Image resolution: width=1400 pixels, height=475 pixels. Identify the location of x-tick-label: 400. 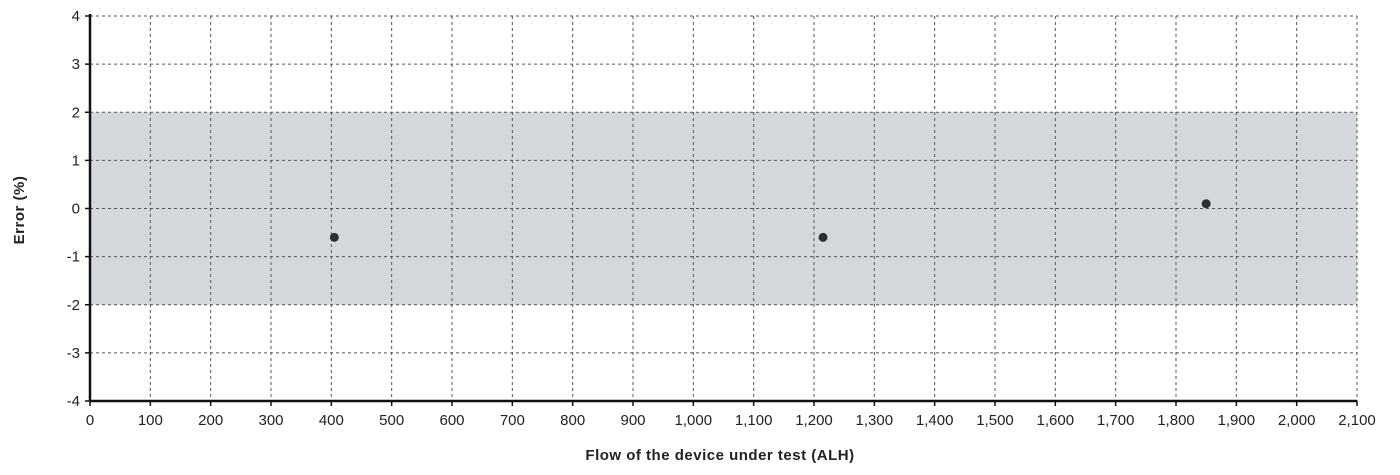
(331, 420).